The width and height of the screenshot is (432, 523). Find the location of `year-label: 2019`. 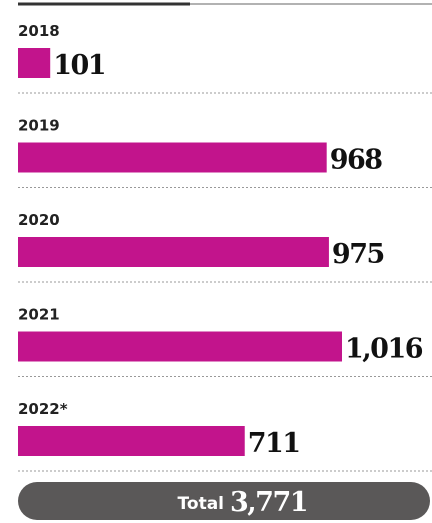

year-label: 2019 is located at coordinates (39, 126).